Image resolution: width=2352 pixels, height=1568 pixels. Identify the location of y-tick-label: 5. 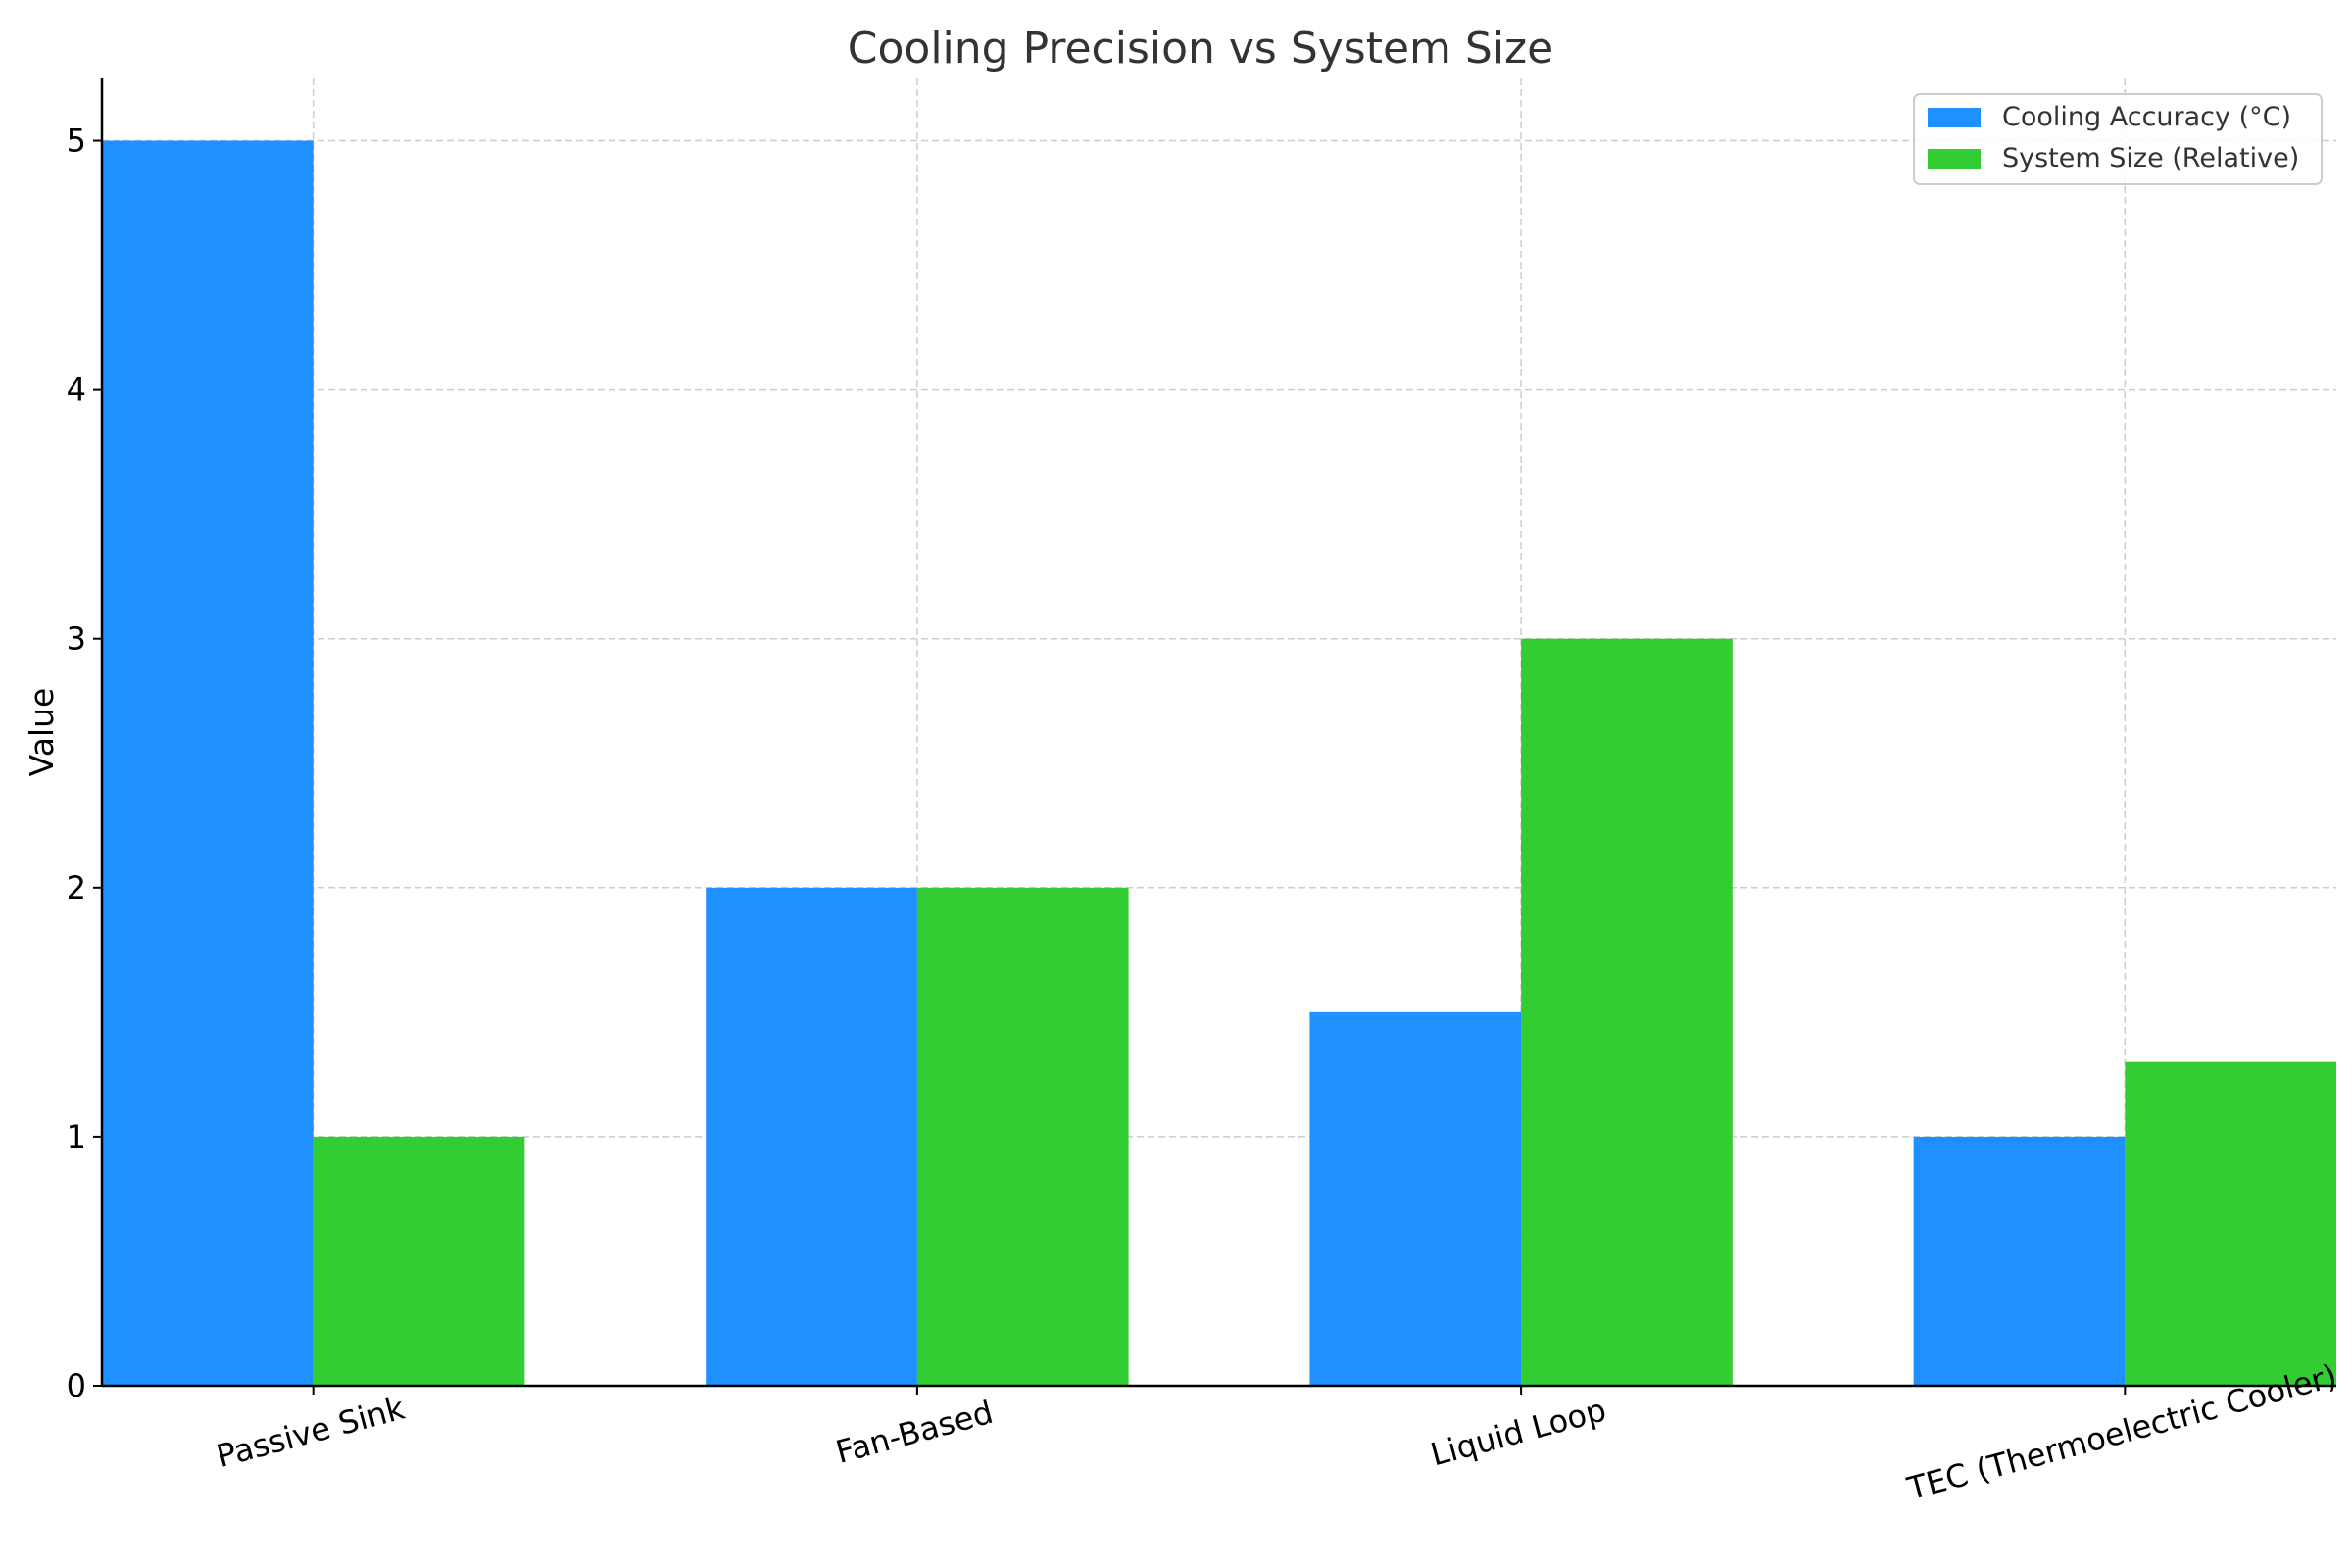
(76, 141).